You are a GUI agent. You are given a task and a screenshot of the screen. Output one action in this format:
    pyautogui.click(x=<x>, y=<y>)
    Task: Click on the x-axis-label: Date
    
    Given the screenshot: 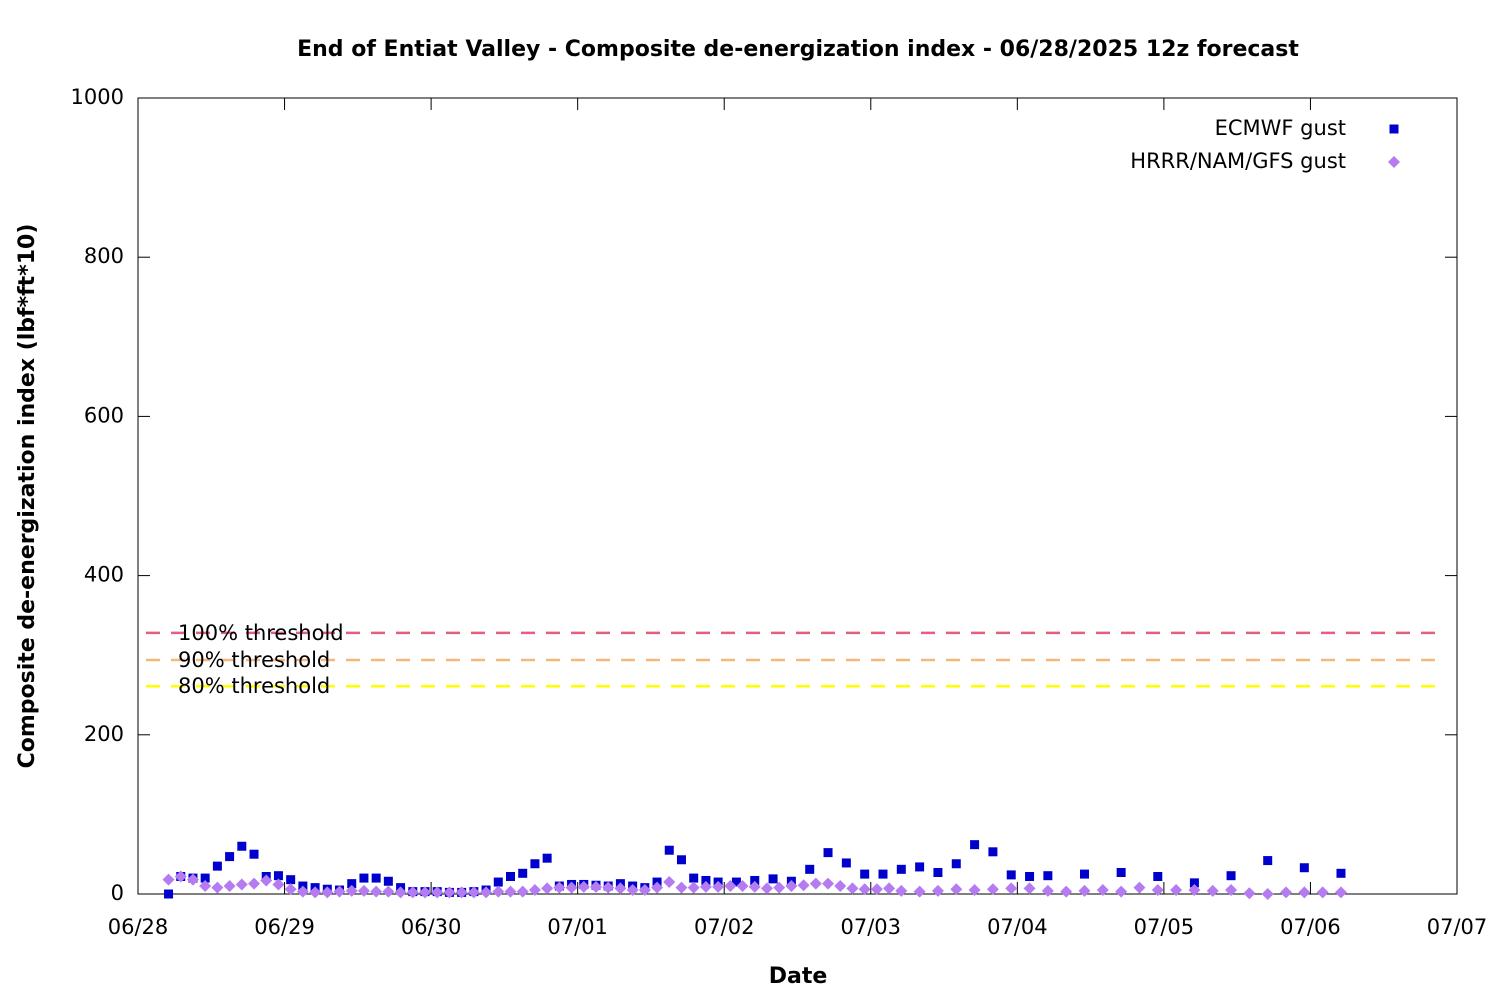 What is the action you would take?
    pyautogui.click(x=798, y=976)
    